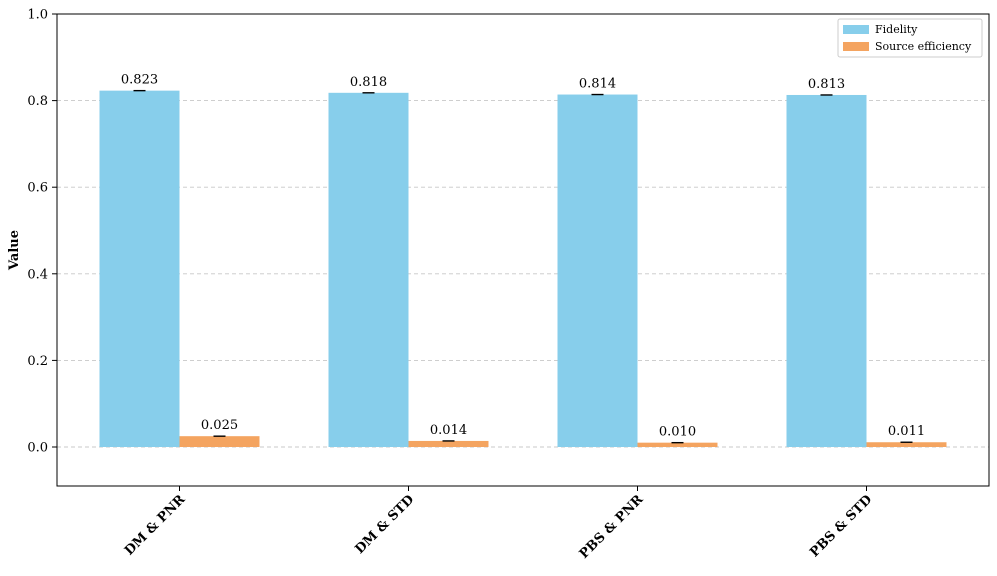  Describe the element at coordinates (856, 46) in the screenshot. I see `legend-swatch-source-efficiency` at that location.